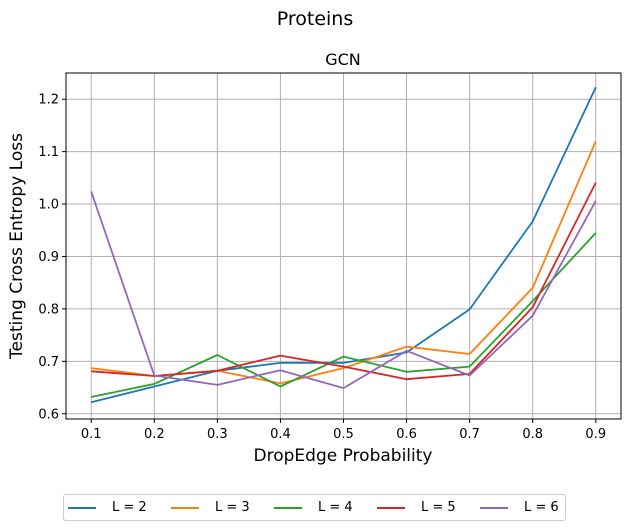  Describe the element at coordinates (232, 507) in the screenshot. I see `legend-label: L = 3` at that location.